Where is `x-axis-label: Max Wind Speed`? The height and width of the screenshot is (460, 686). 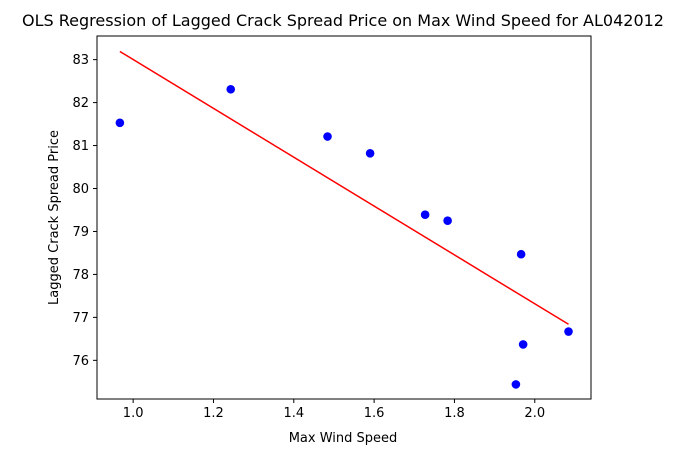 x-axis-label: Max Wind Speed is located at coordinates (343, 438).